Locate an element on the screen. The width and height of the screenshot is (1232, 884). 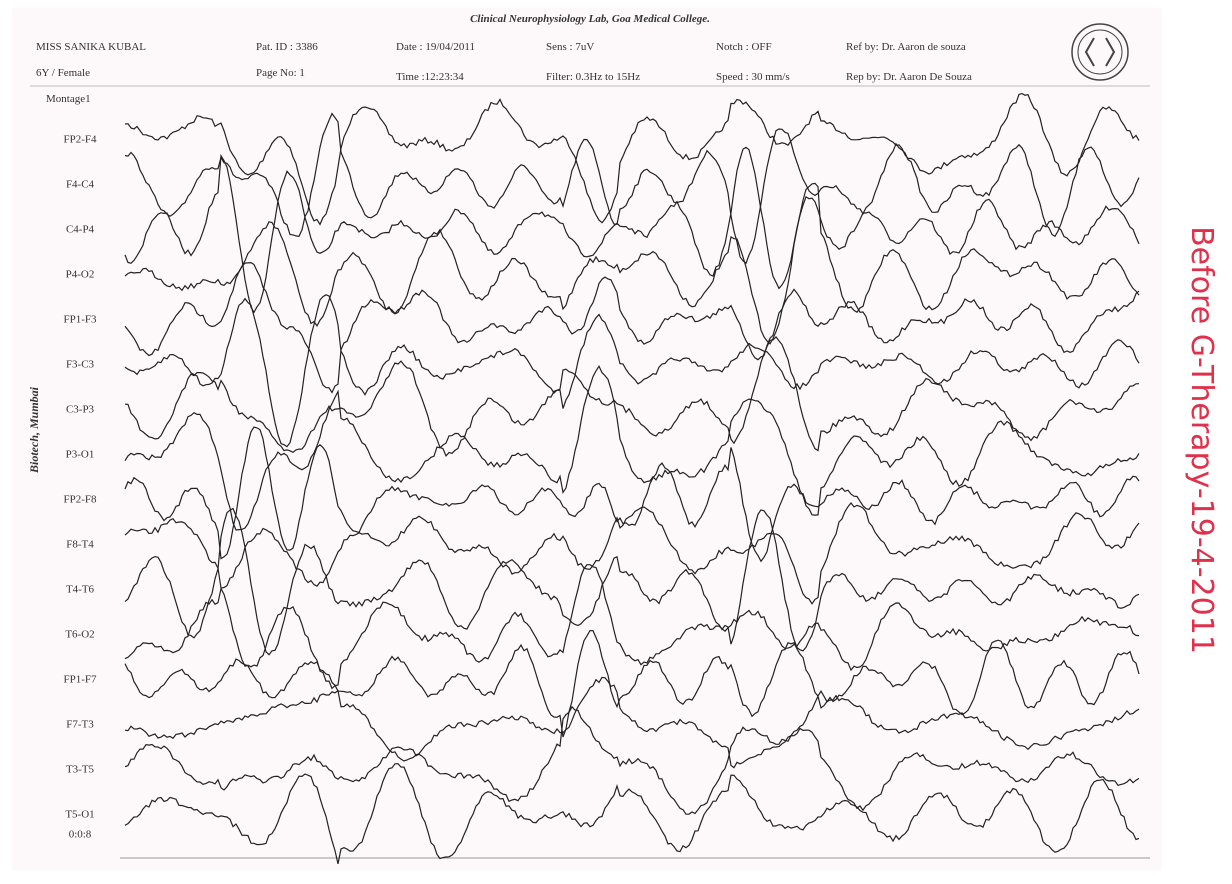
channel-label: C4-P4 is located at coordinates (80, 230).